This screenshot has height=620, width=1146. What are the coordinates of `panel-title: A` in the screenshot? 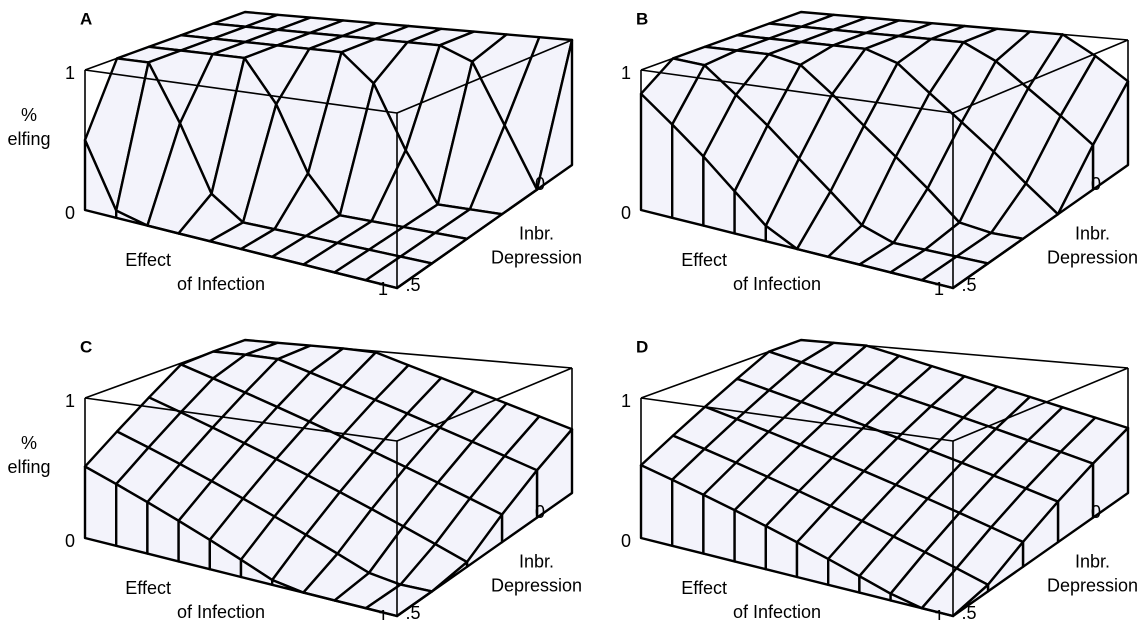 It's located at (86, 18).